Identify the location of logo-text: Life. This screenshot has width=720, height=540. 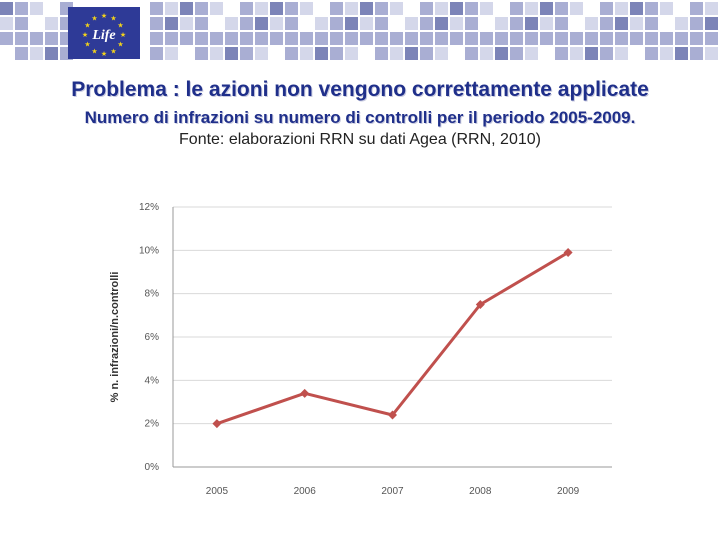
(103, 35).